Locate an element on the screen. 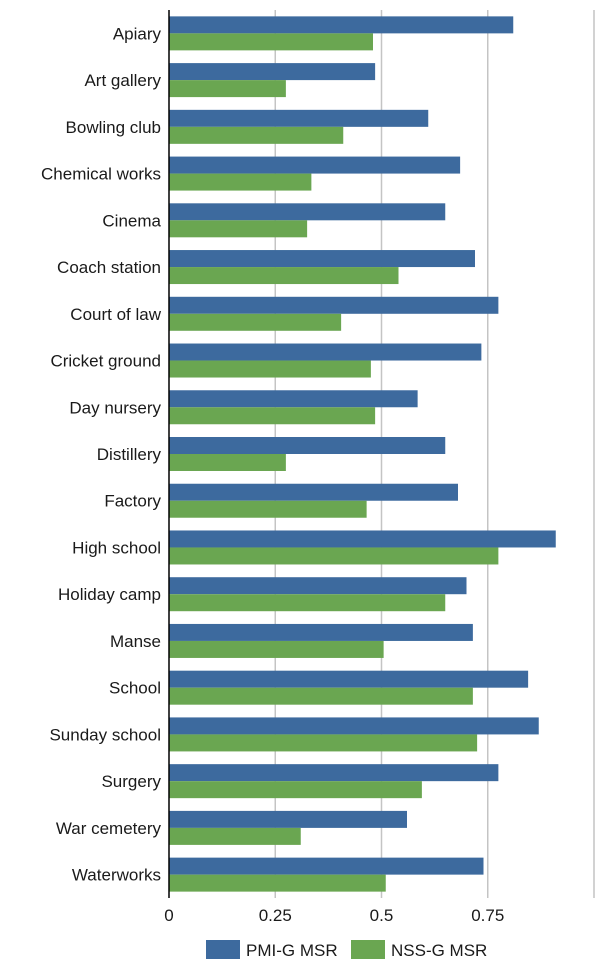 Image resolution: width=595 pixels, height=962 pixels. legend-swatch-pmi is located at coordinates (223, 949).